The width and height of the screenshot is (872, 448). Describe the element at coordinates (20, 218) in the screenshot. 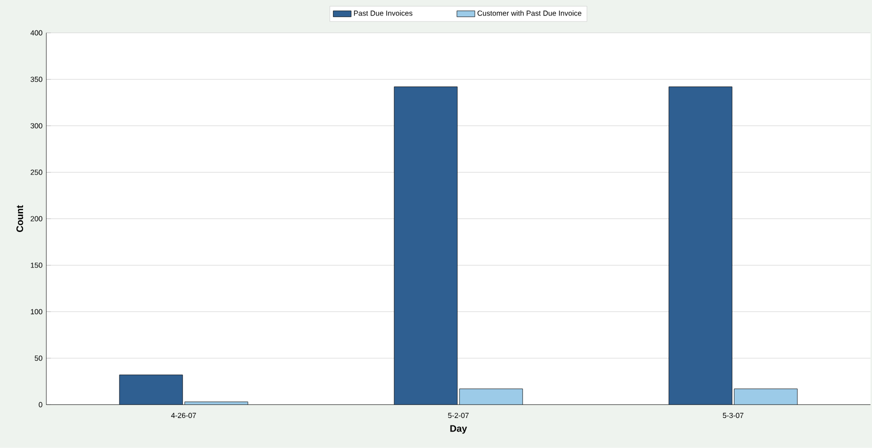

I see `y-axis-title: Count` at that location.